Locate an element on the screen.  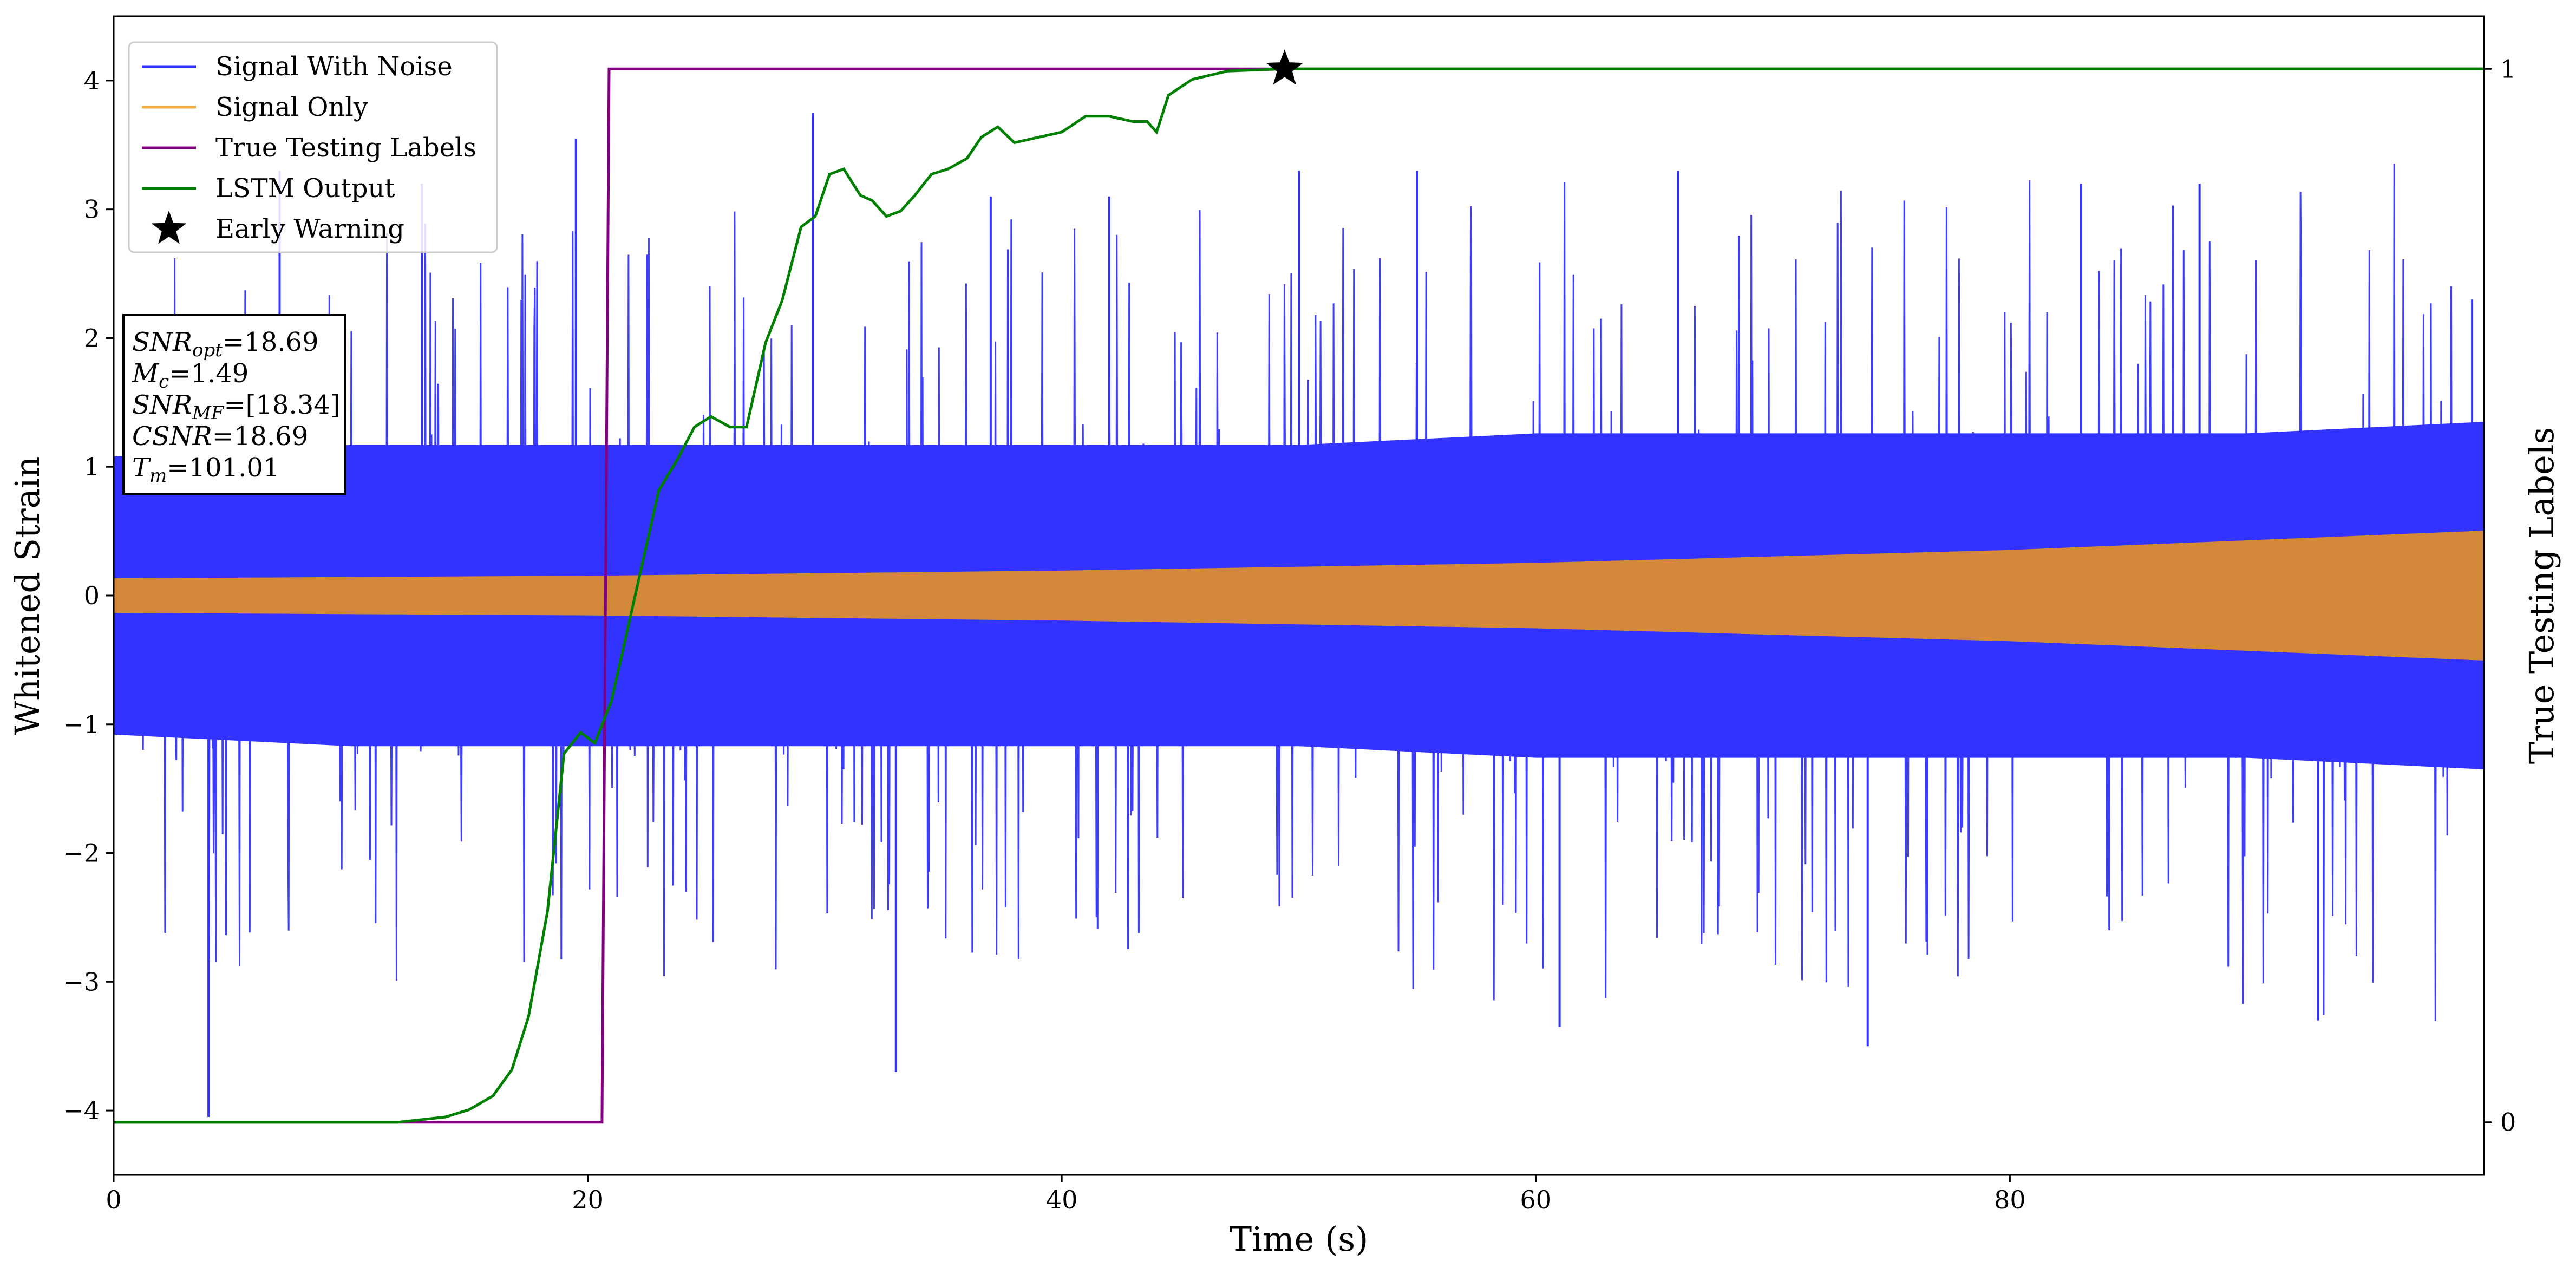
annotation-box-frame is located at coordinates (234, 404).